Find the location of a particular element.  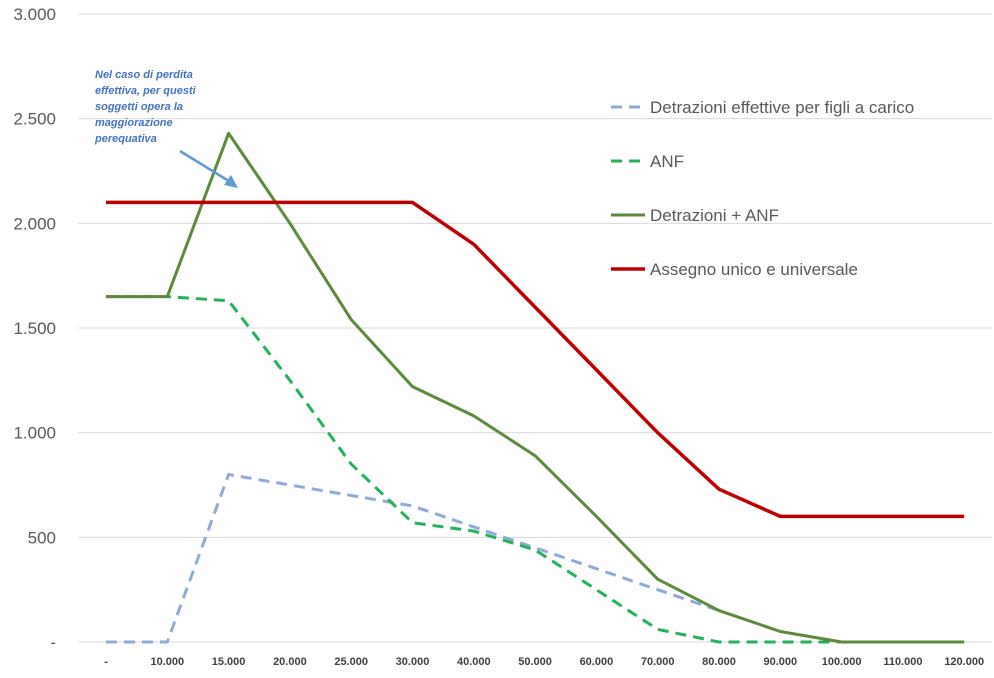

annotation-text-line: effettiva, per questi is located at coordinates (146, 91).